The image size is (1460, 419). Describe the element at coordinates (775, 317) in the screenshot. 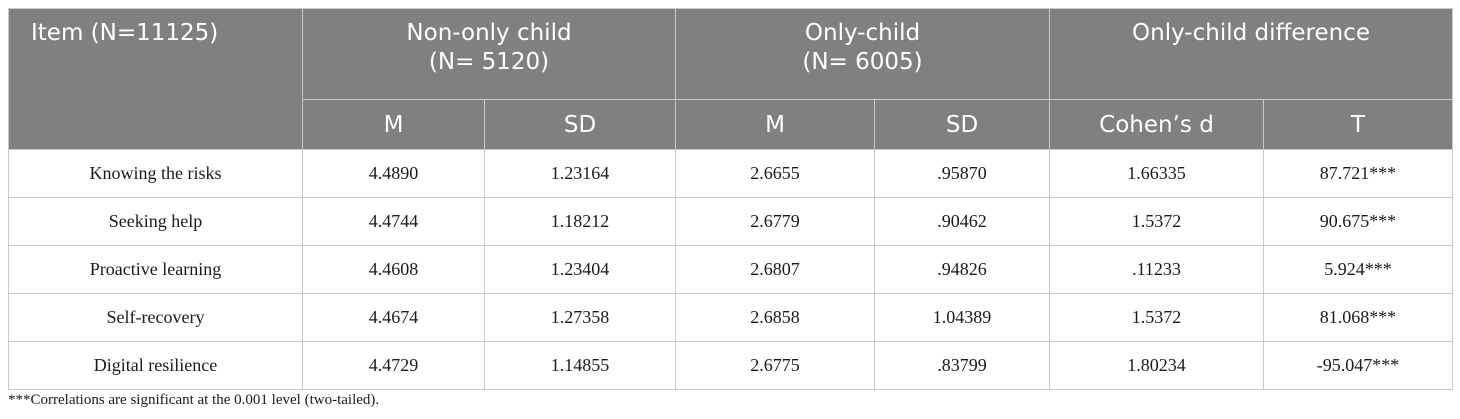

I see `table-cell: 2.6858` at that location.